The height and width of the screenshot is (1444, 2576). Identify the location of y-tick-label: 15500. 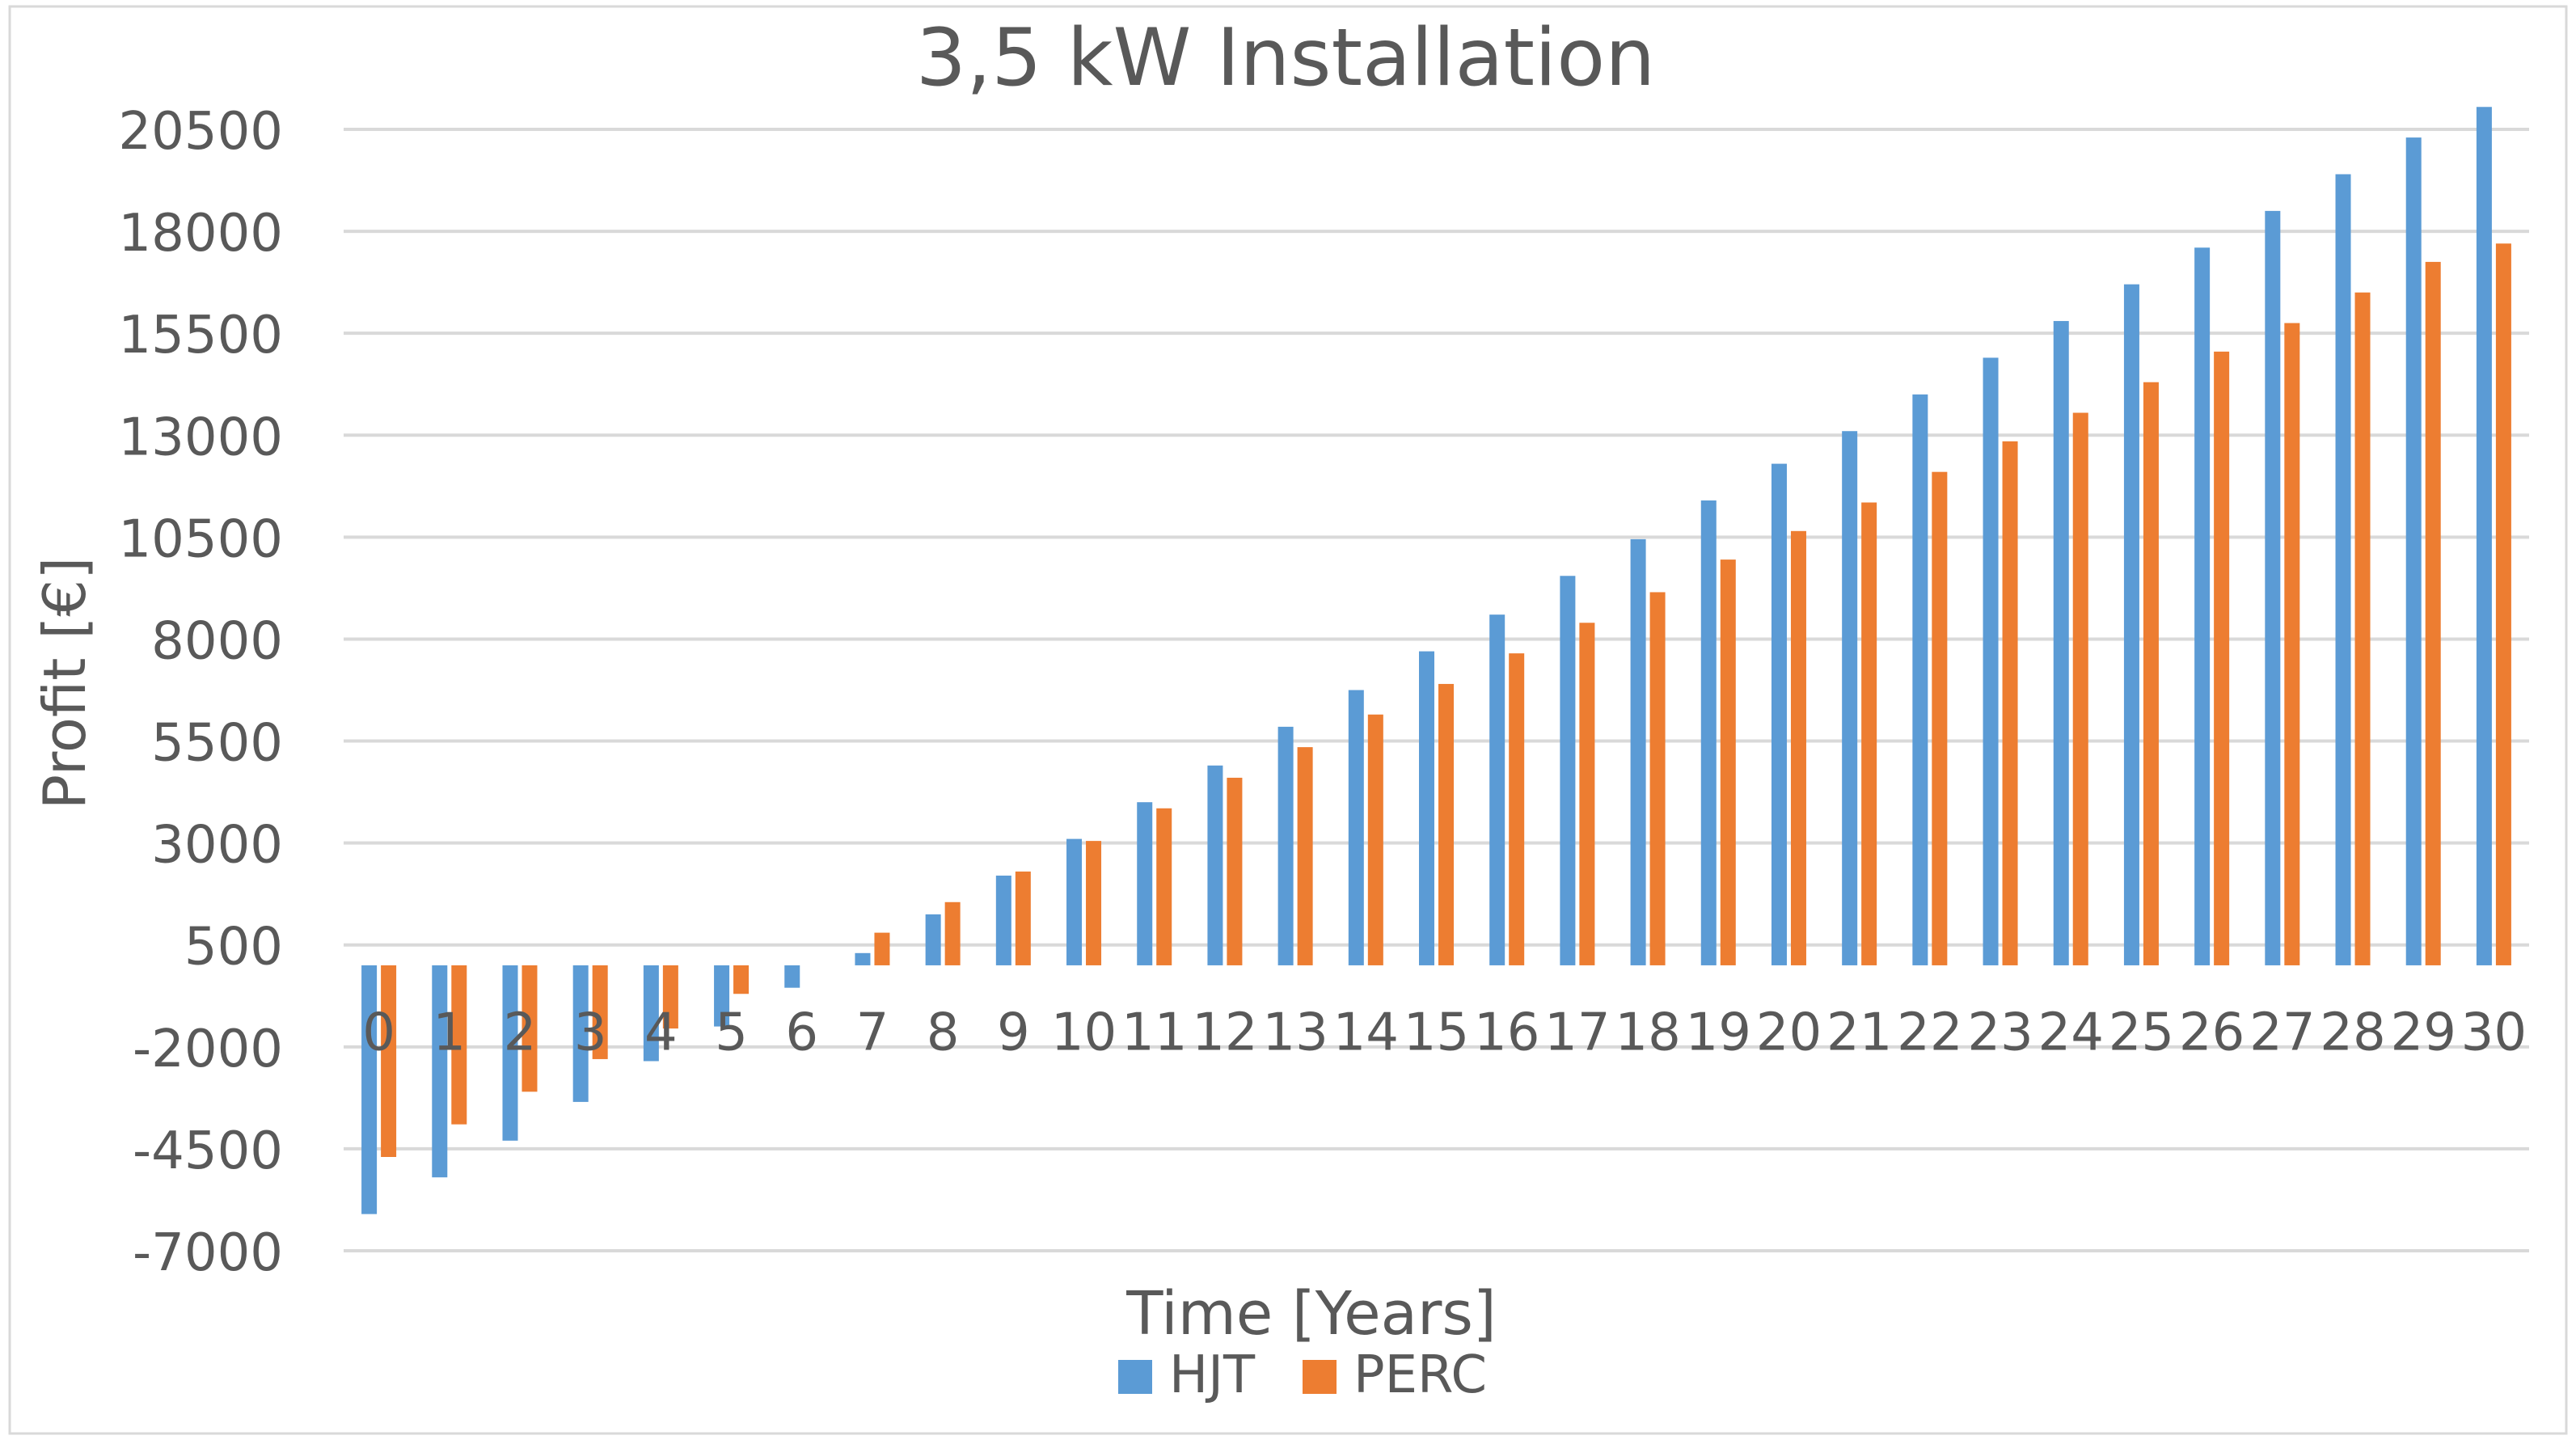
(200, 335).